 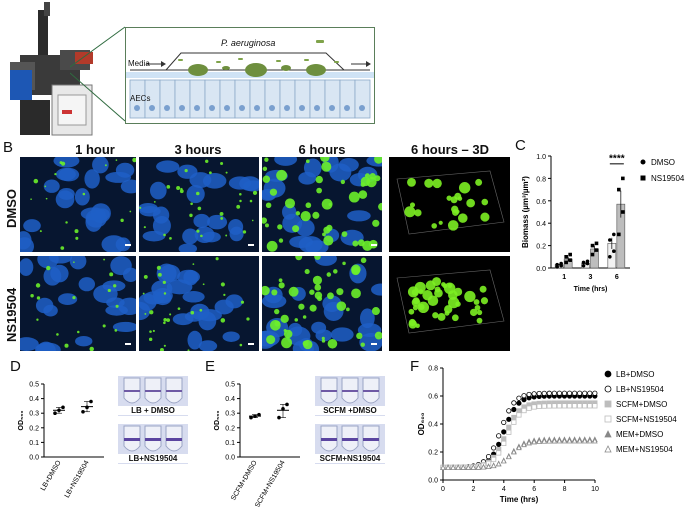 What do you see at coordinates (60, 70) in the screenshot?
I see `microscope-photo` at bounding box center [60, 70].